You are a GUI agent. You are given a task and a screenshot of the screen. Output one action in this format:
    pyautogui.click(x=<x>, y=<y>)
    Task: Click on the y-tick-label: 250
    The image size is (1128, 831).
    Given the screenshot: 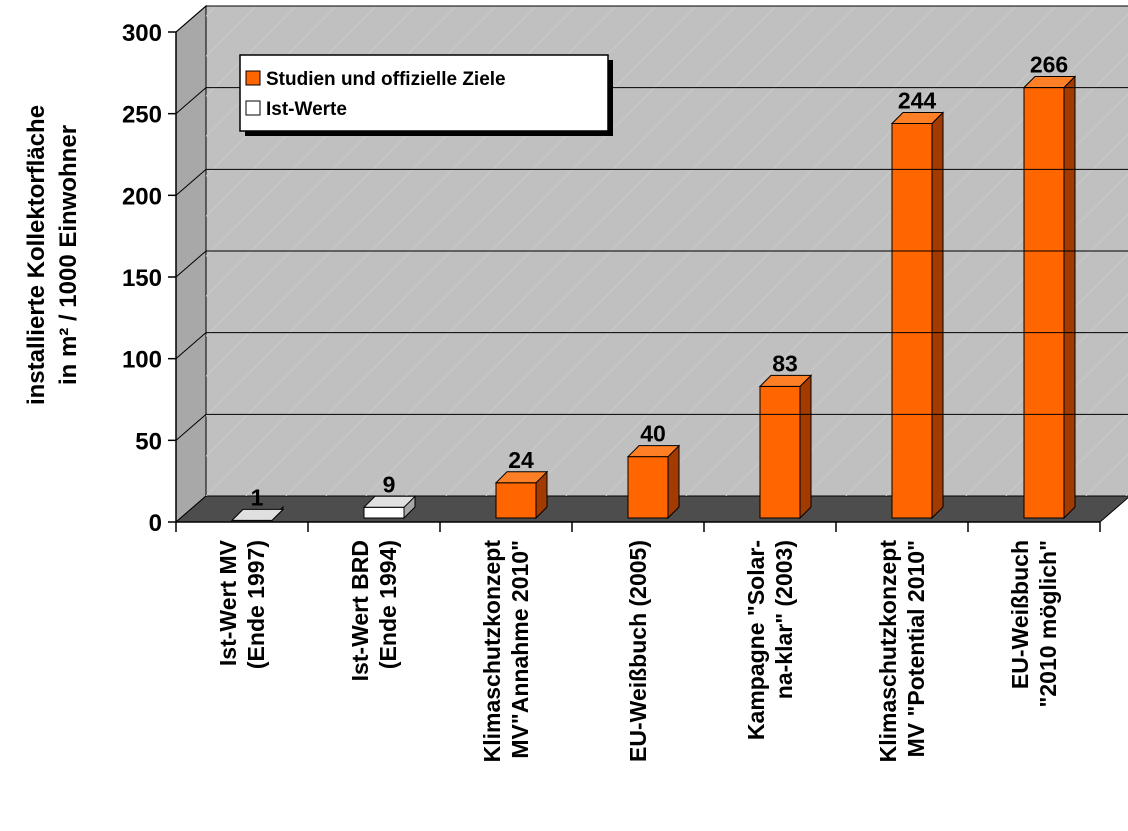 What is the action you would take?
    pyautogui.click(x=142, y=115)
    